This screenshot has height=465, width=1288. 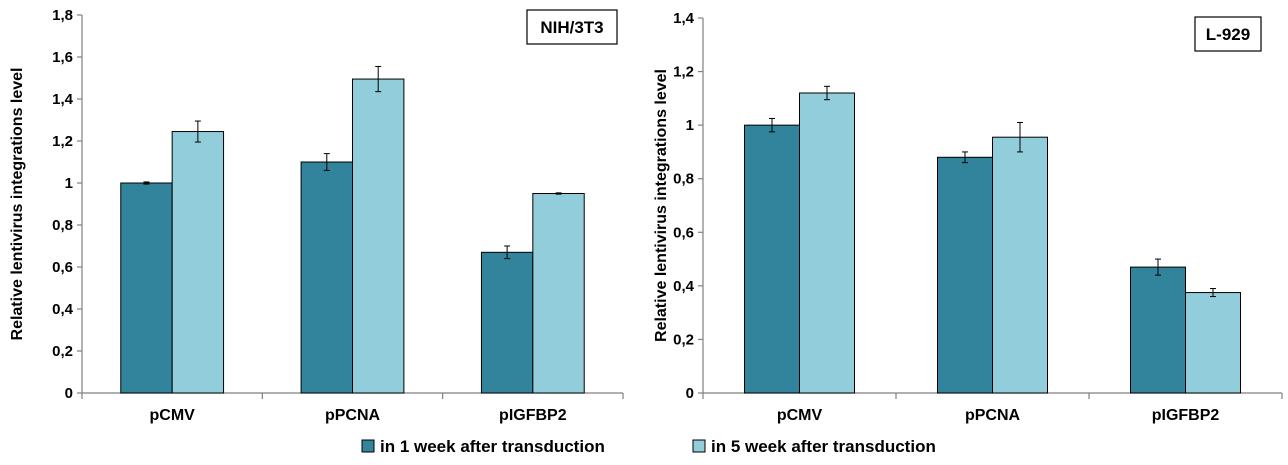 What do you see at coordinates (1020, 265) in the screenshot?
I see `p1-bar-ppcna-s2` at bounding box center [1020, 265].